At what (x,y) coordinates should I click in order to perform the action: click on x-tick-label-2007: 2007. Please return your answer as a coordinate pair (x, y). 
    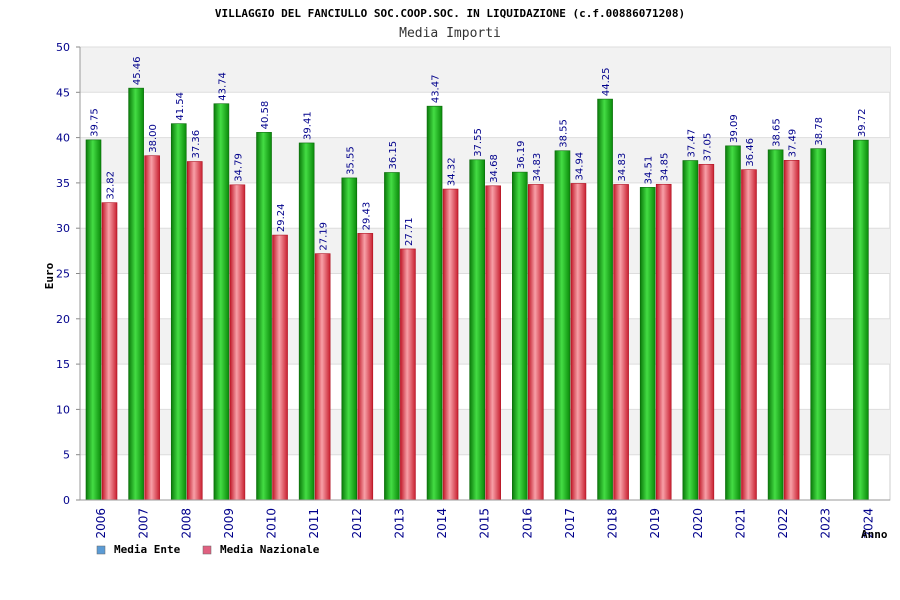
    Looking at the image, I should click on (144, 523).